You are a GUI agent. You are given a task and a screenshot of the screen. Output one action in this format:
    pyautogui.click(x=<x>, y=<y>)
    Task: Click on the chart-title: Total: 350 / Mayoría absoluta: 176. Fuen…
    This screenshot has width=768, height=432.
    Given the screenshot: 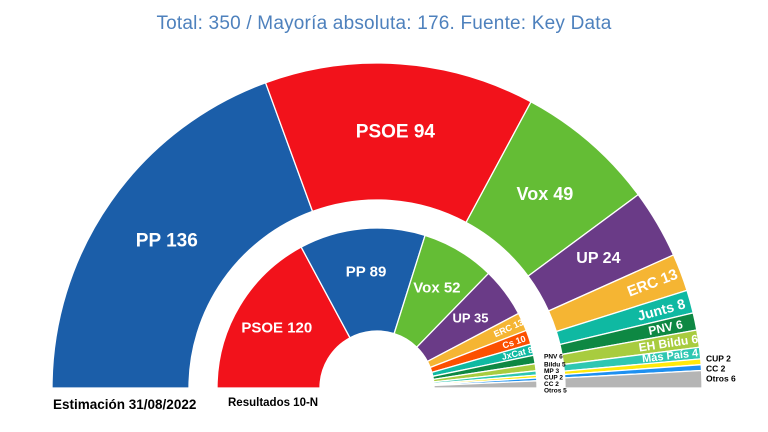 What is the action you would take?
    pyautogui.click(x=384, y=23)
    